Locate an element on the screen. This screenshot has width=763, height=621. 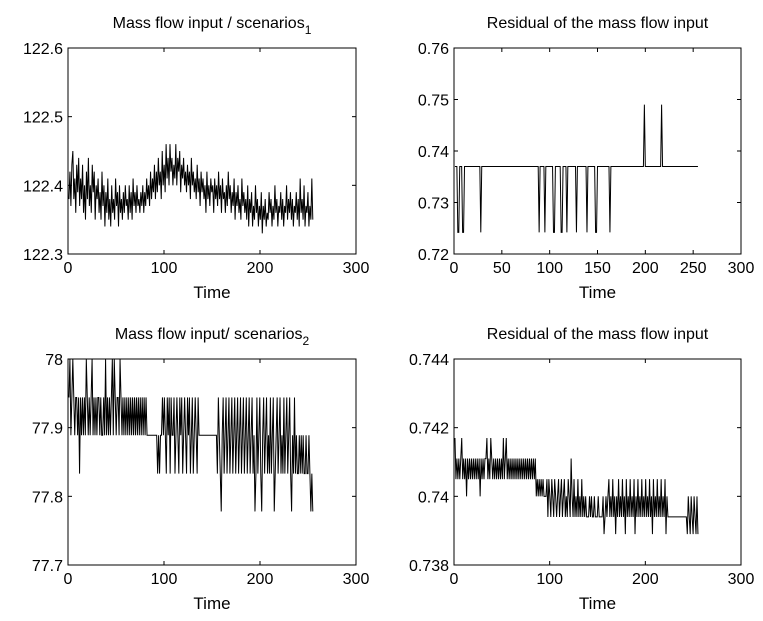
y-tick-label: 122.4 is located at coordinates (43, 186).